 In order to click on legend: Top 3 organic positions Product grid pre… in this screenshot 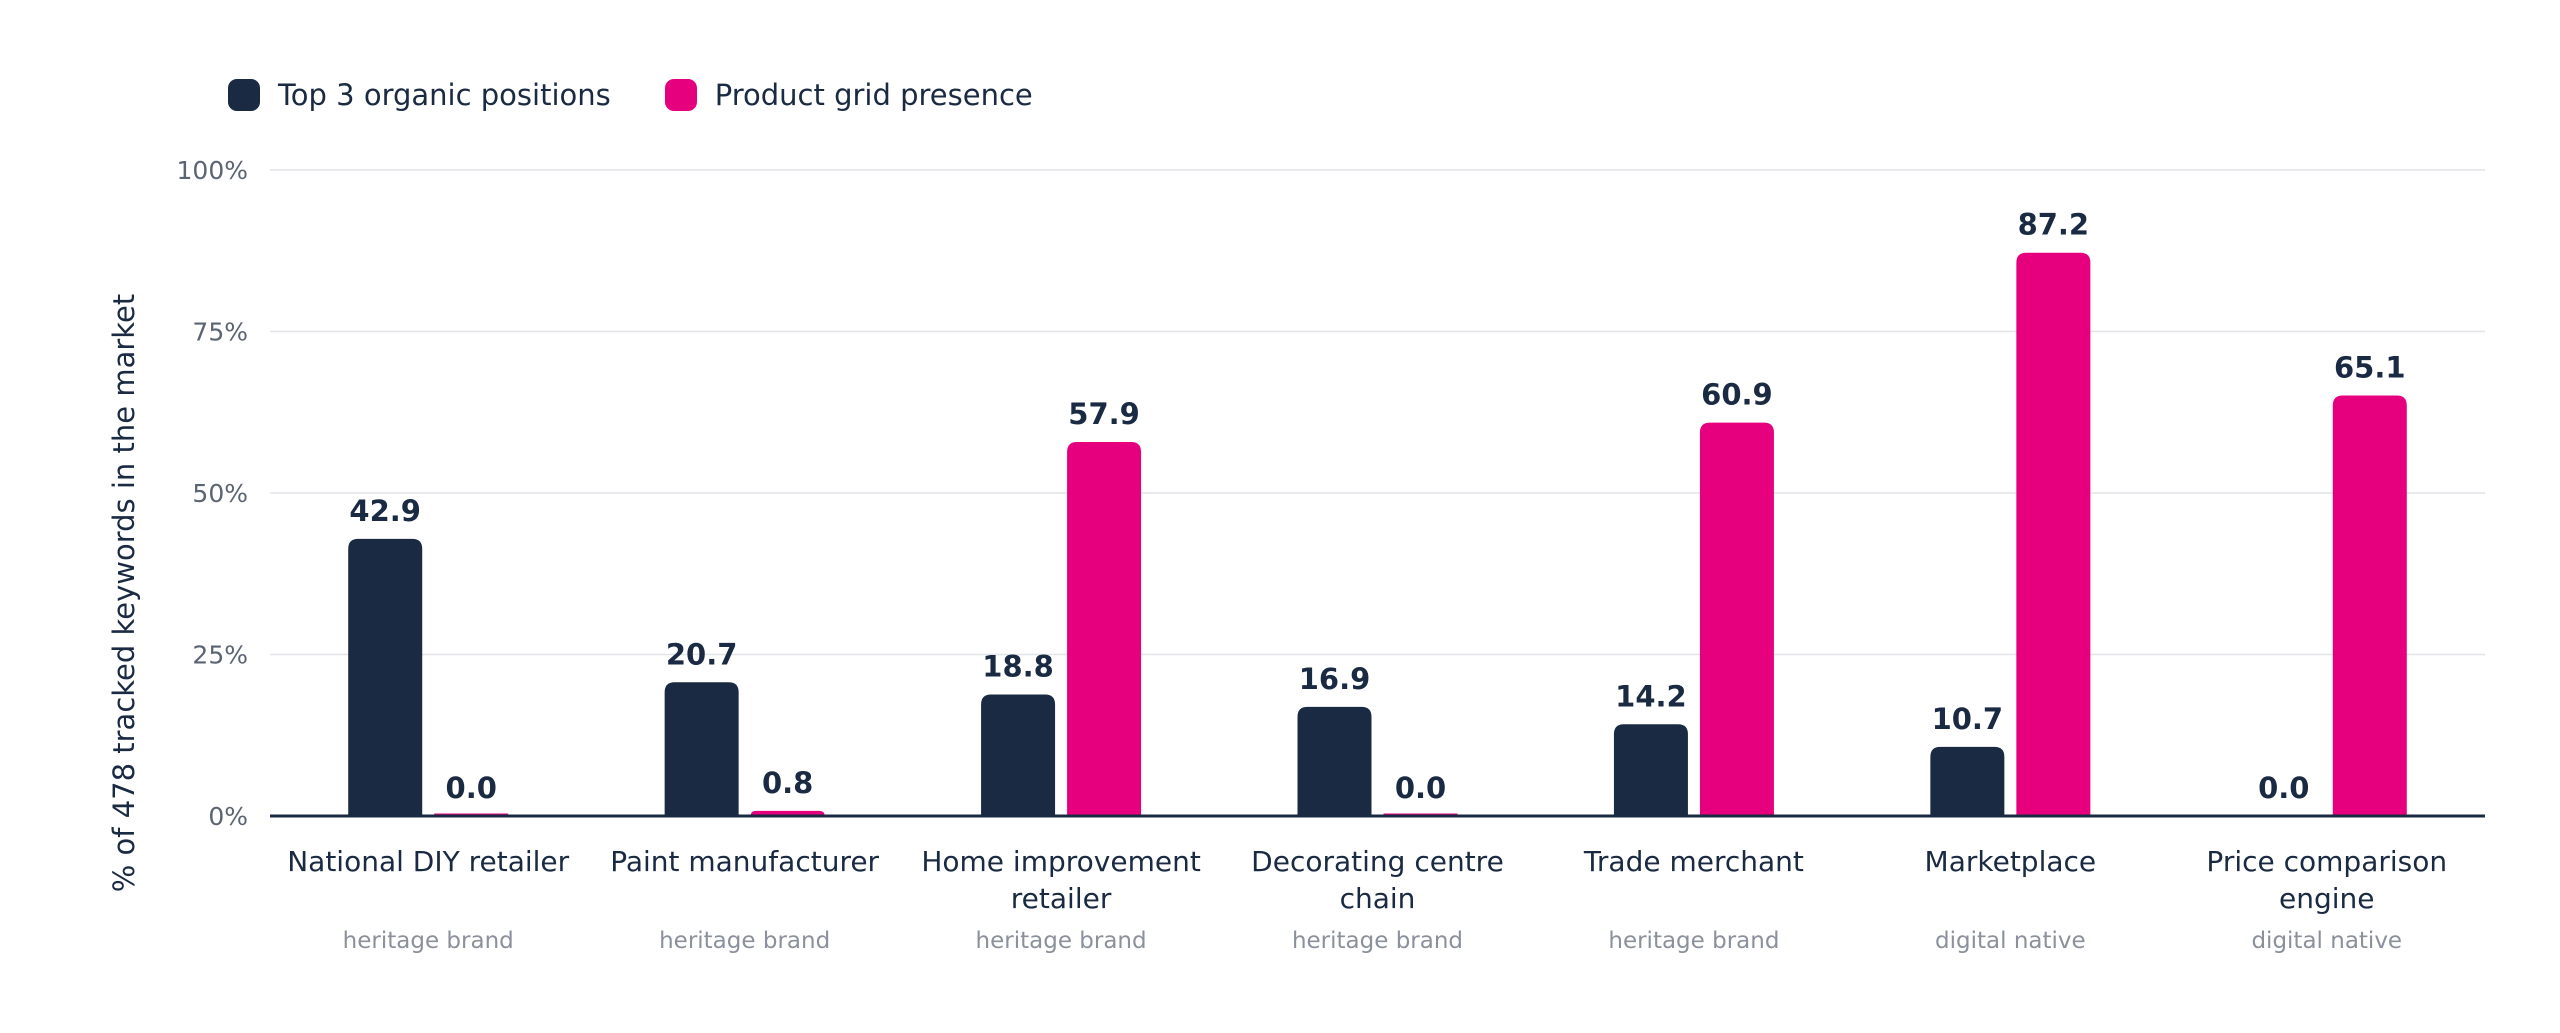, I will do `click(657, 95)`.